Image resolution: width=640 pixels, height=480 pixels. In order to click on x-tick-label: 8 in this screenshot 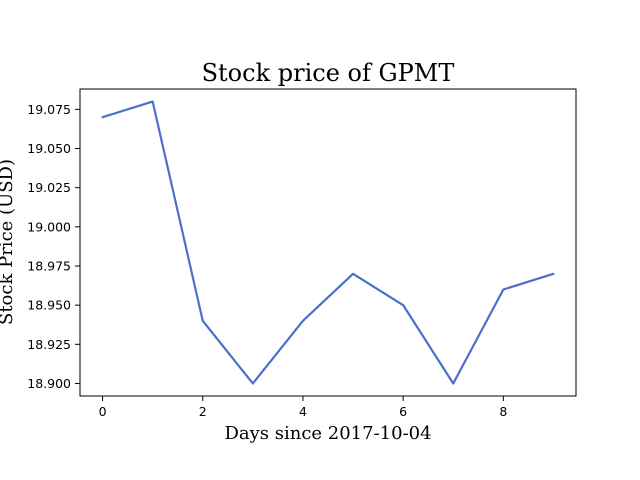, I will do `click(503, 411)`.